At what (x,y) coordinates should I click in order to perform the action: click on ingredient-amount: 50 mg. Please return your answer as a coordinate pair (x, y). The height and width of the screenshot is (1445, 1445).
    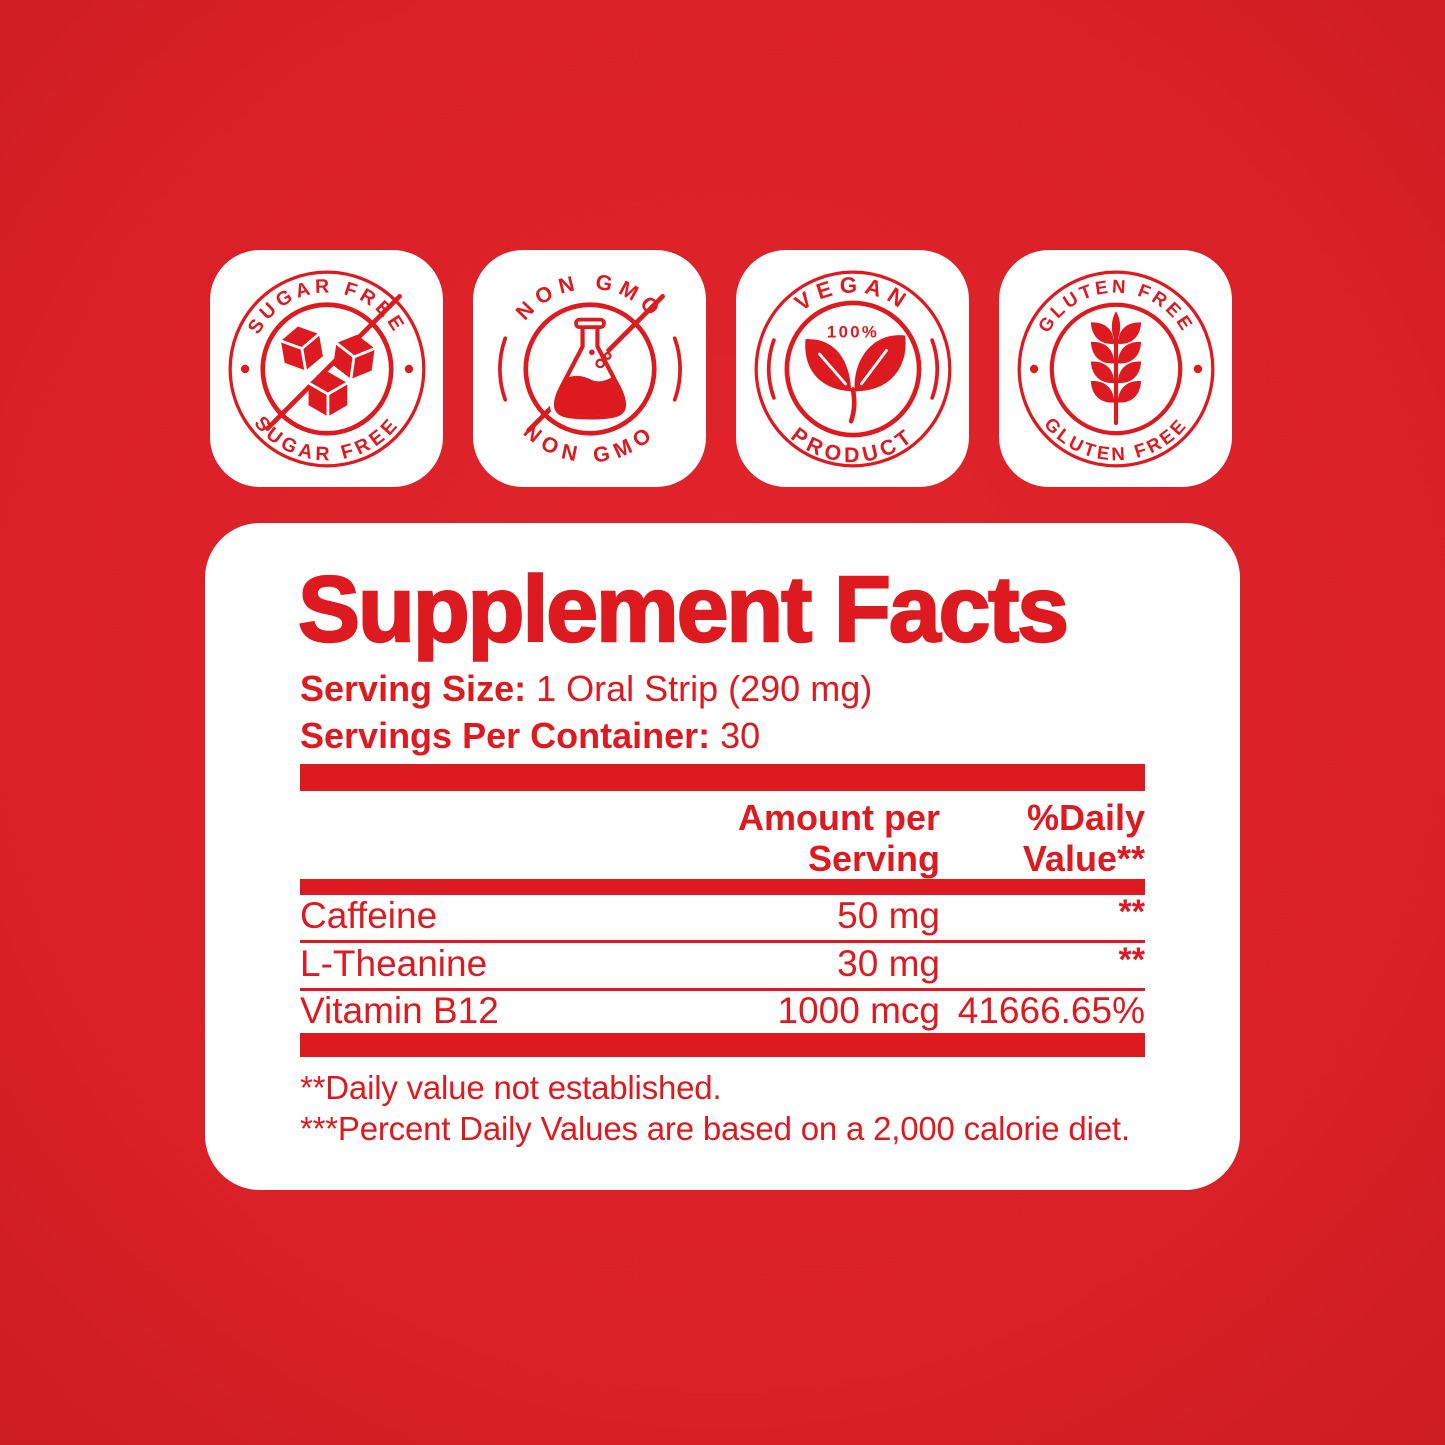
    Looking at the image, I should click on (888, 915).